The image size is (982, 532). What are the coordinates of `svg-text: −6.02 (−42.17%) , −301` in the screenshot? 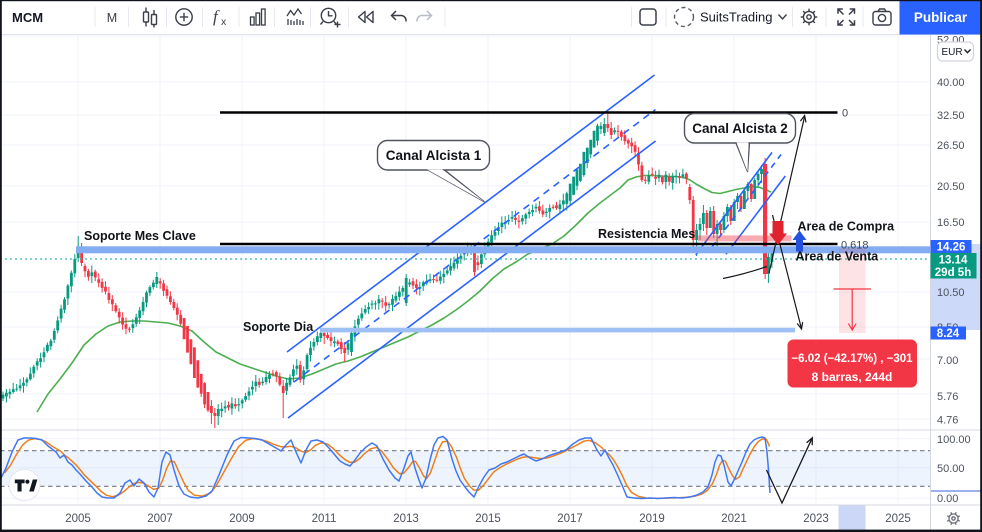 It's located at (852, 359).